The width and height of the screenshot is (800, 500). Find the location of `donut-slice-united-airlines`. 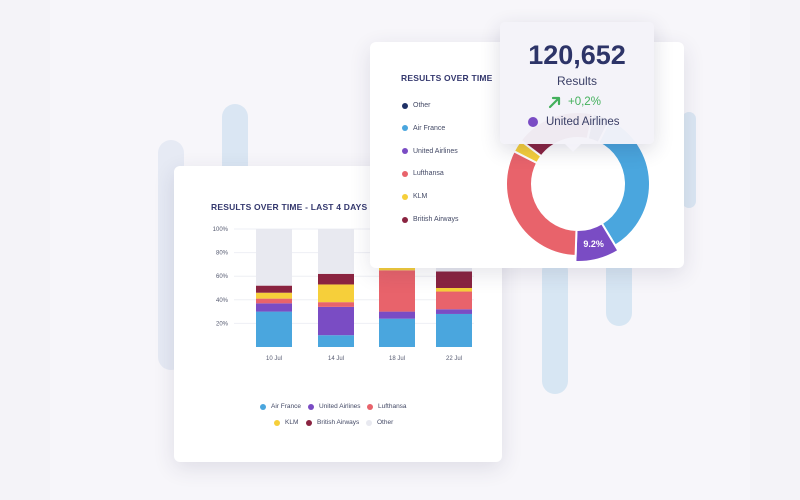

donut-slice-united-airlines is located at coordinates (597, 242).